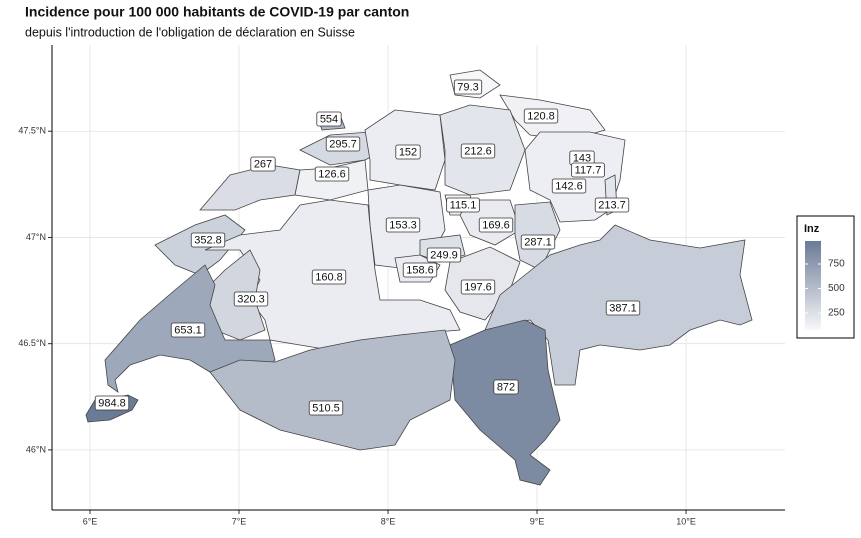  I want to click on value-label: 984.8, so click(112, 403).